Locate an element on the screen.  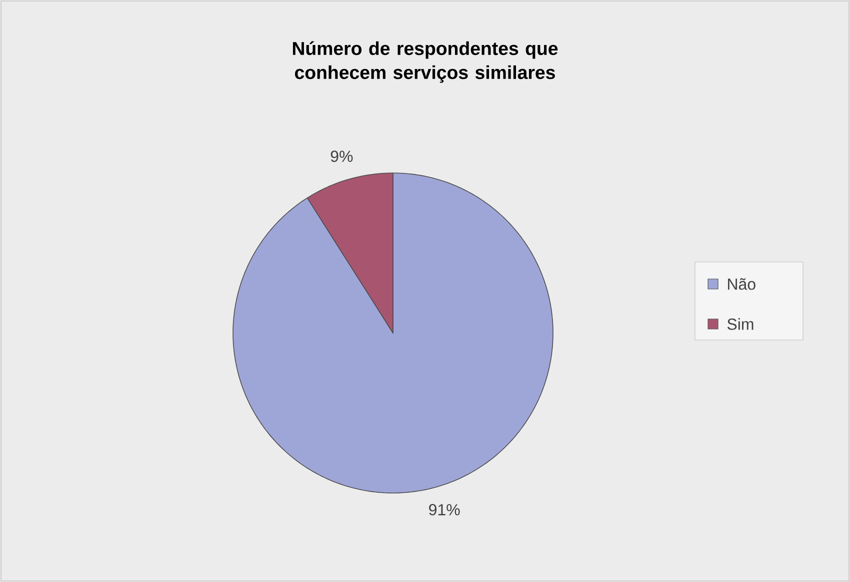
legend-label: Não is located at coordinates (742, 284).